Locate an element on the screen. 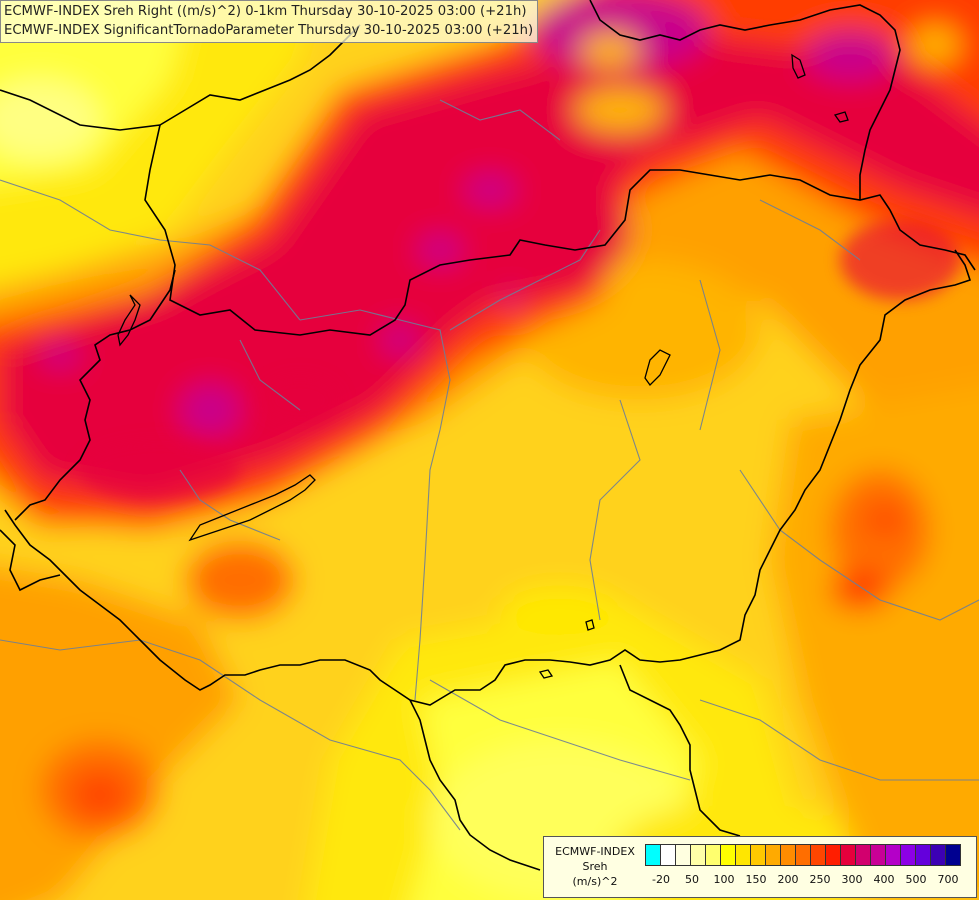 The width and height of the screenshot is (979, 900). legend-variable-name: Sreh is located at coordinates (595, 866).